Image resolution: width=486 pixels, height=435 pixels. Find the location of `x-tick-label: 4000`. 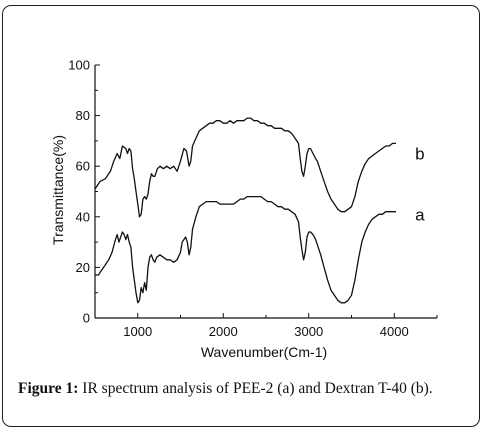

x-tick-label: 4000 is located at coordinates (394, 331).